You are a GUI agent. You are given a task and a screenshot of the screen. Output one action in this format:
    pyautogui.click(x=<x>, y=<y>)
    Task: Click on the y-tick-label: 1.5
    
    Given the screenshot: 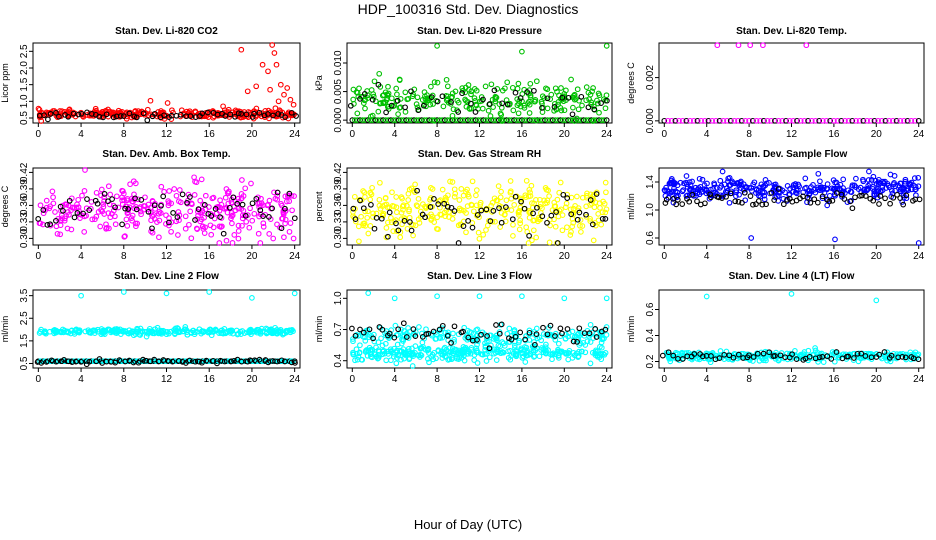 What is the action you would take?
    pyautogui.click(x=24, y=340)
    